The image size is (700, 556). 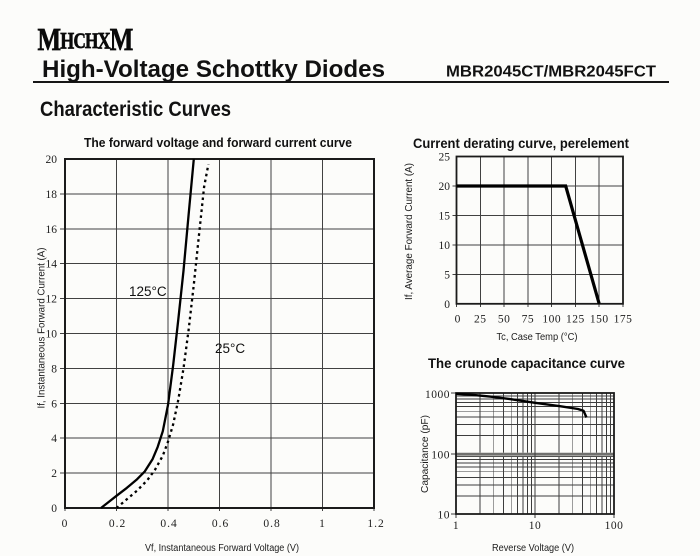 What do you see at coordinates (504, 320) in the screenshot?
I see `svg-text: 50` at bounding box center [504, 320].